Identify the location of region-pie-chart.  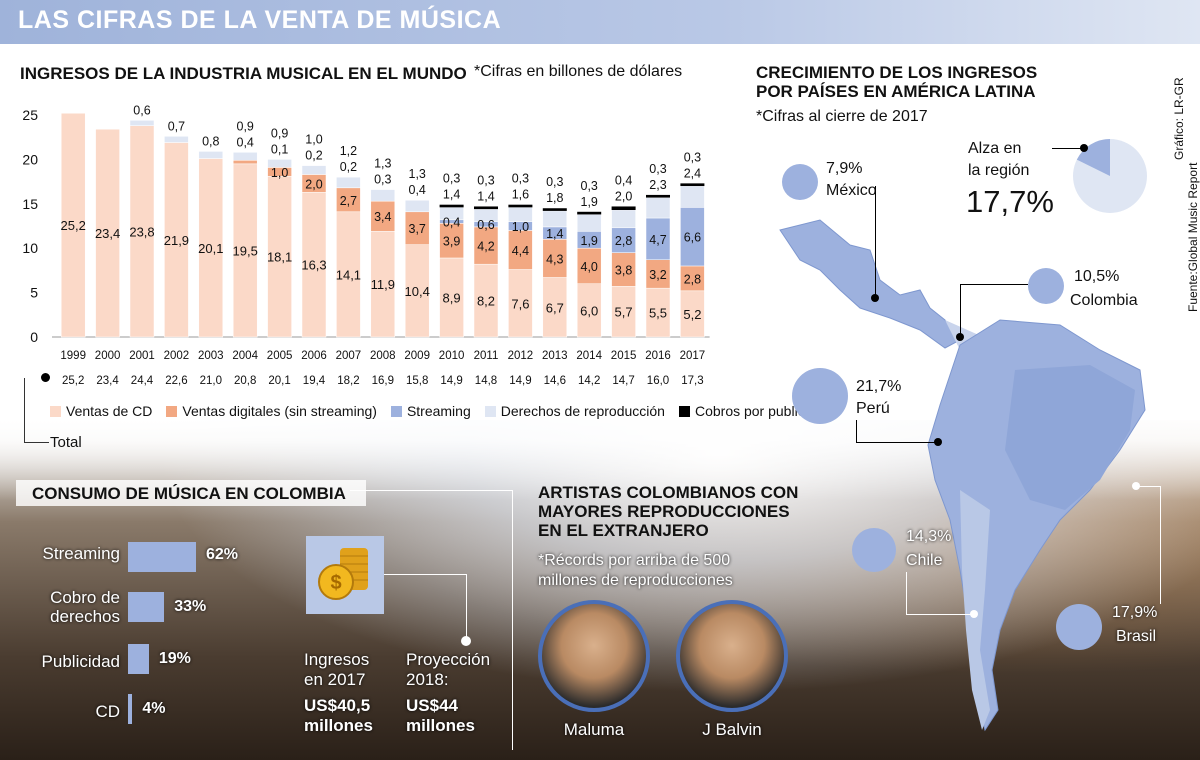
(1110, 176).